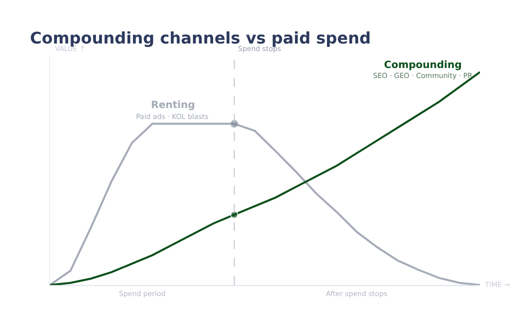  I want to click on series-label: Compounding, so click(423, 65).